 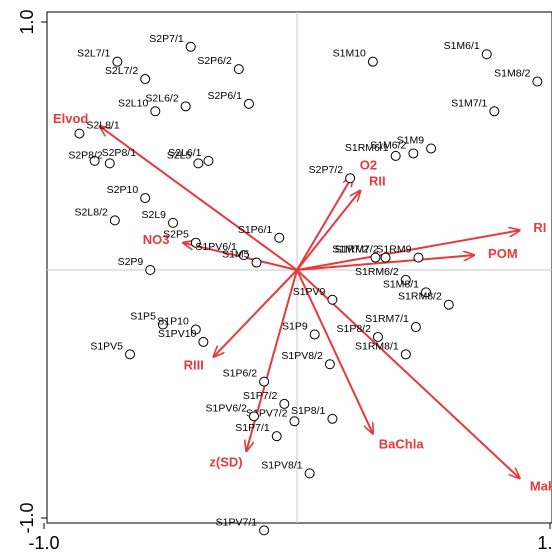 I want to click on site-label: S1M9, so click(x=411, y=140).